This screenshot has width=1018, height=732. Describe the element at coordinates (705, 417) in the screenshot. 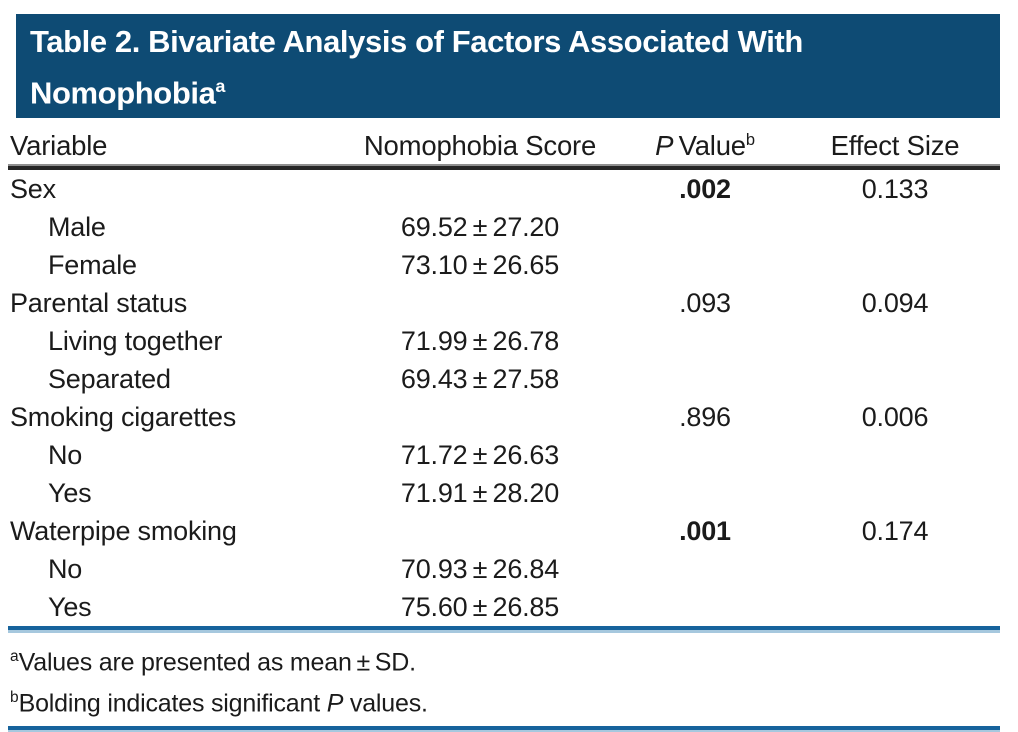

I see `row-pvalue: .896` at that location.